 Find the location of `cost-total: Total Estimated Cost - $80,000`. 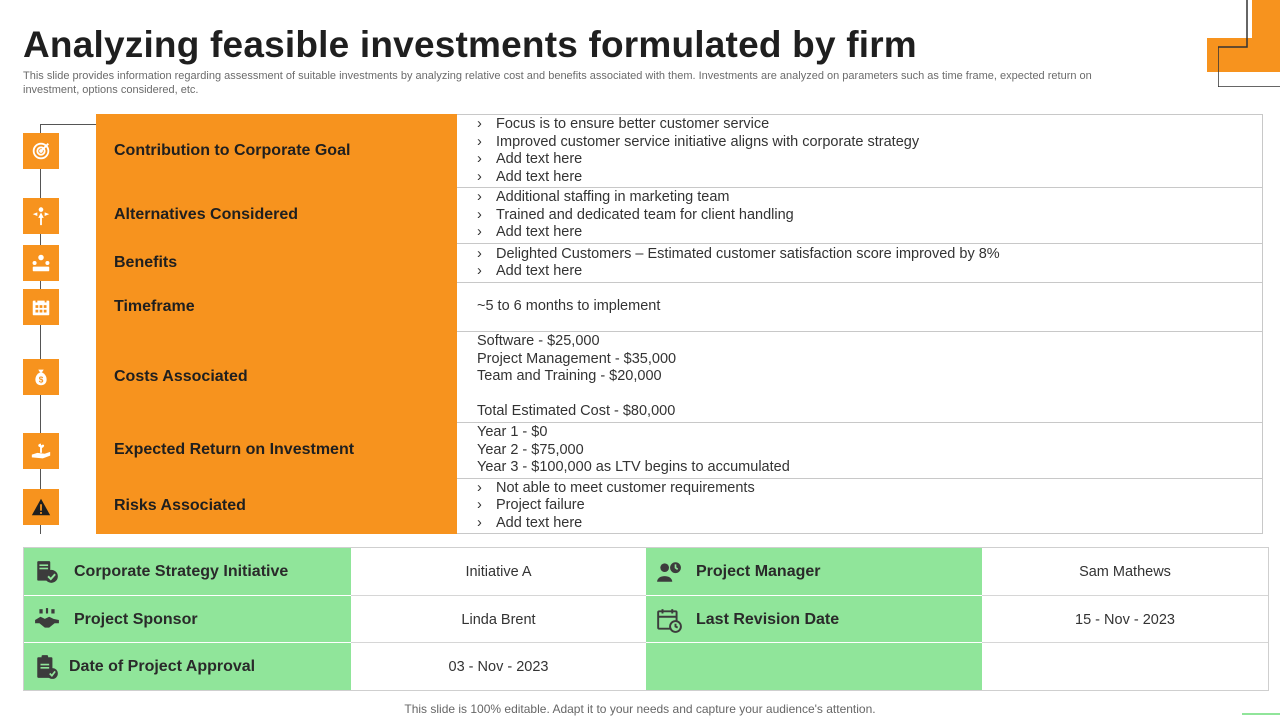

cost-total: Total Estimated Cost - $80,000 is located at coordinates (576, 411).